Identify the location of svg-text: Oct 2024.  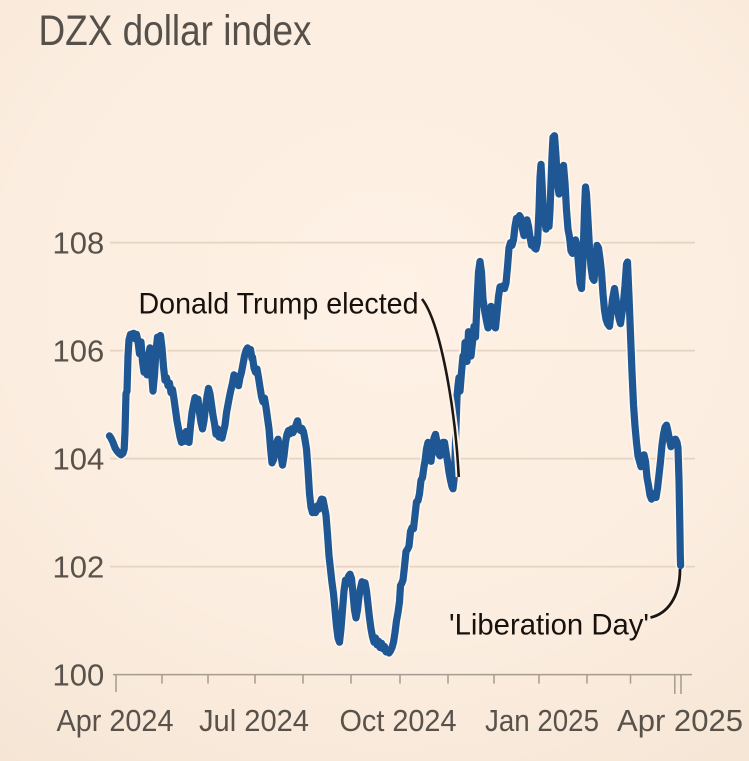
(398, 720).